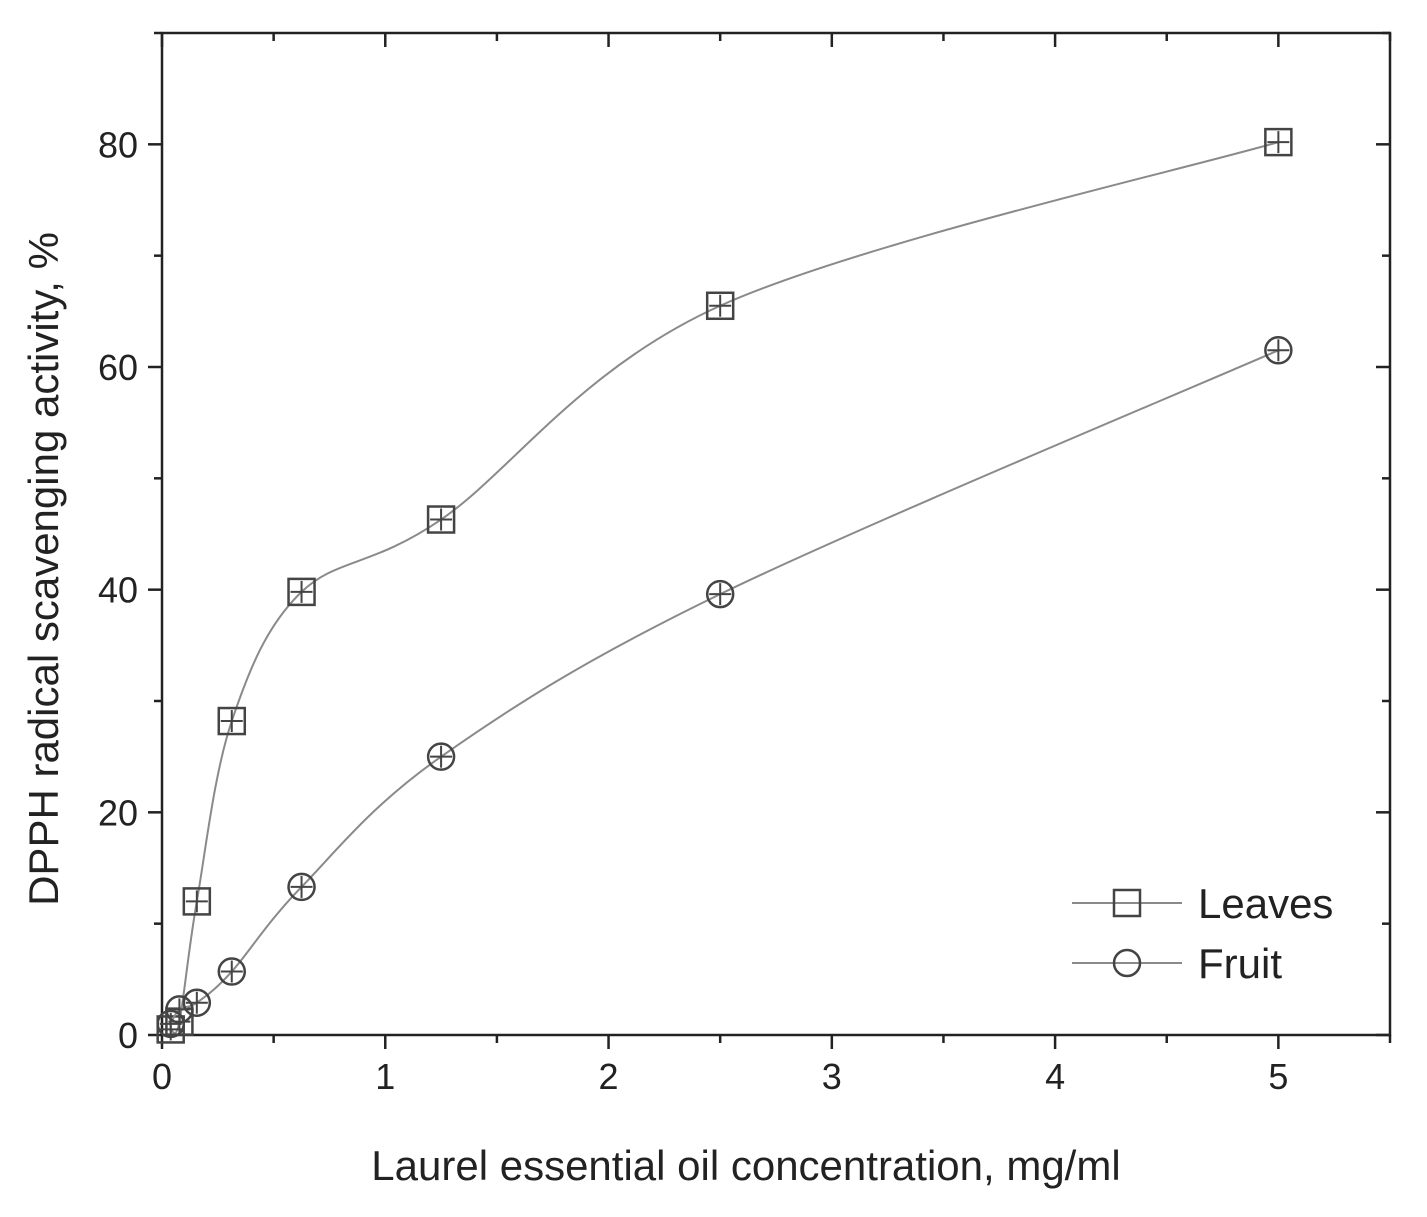 This screenshot has width=1427, height=1217. What do you see at coordinates (162, 1076) in the screenshot?
I see `x-tick-label: 0` at bounding box center [162, 1076].